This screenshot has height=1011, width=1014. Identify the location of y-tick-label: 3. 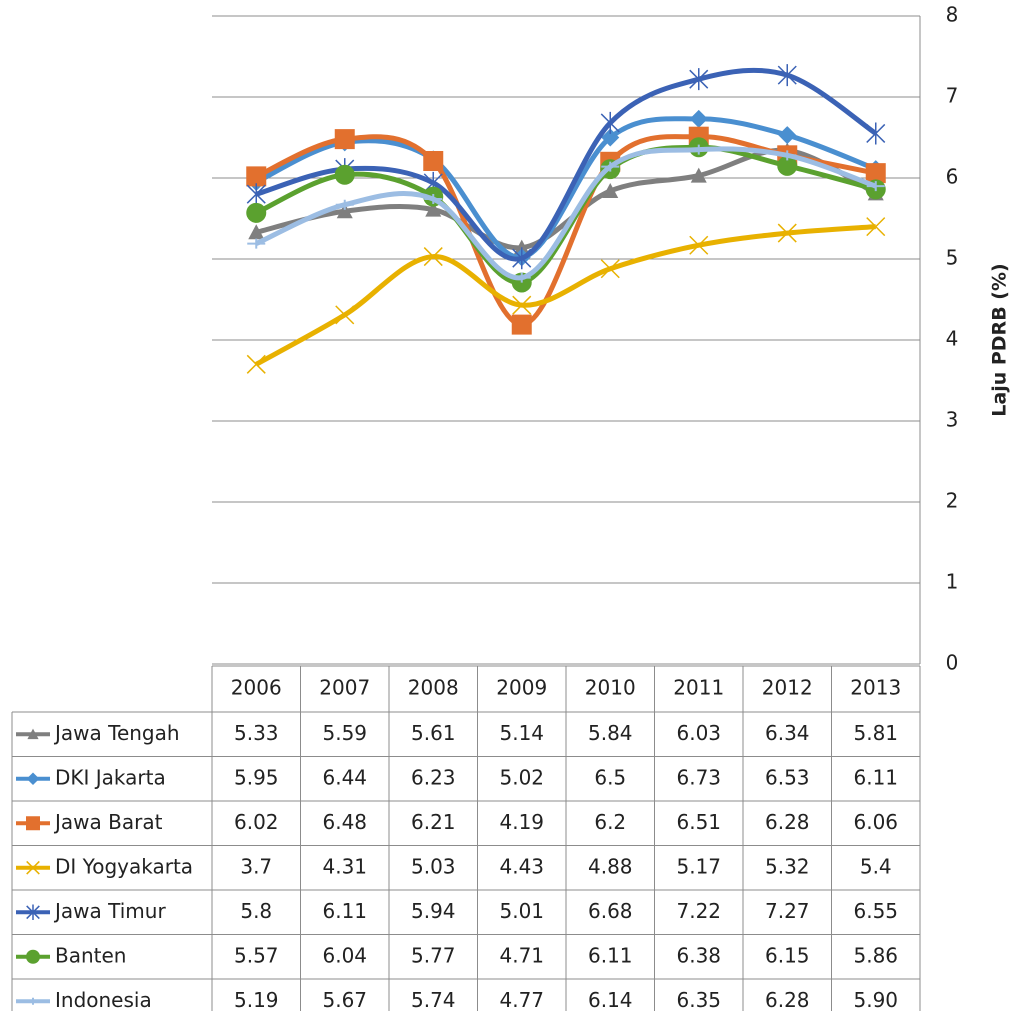
(952, 420).